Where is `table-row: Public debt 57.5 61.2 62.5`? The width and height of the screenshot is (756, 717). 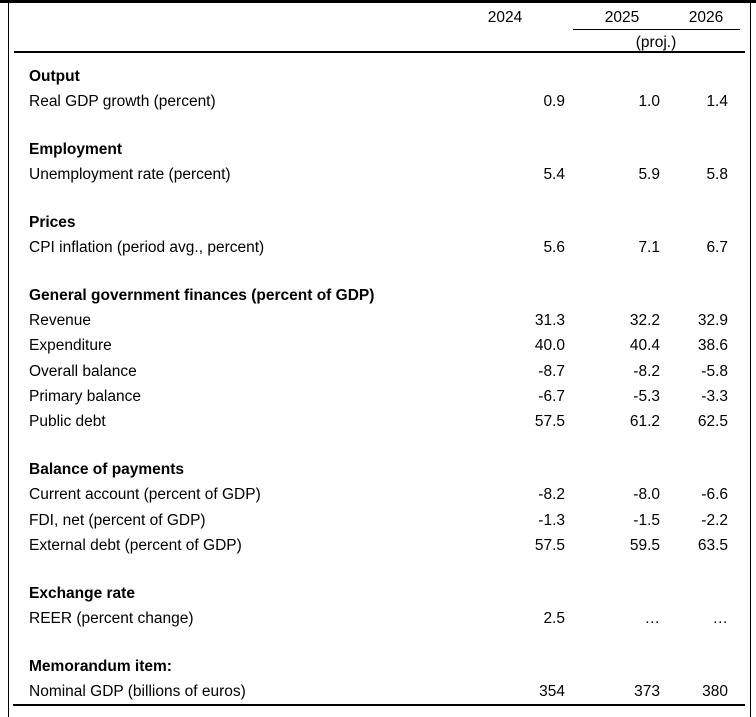 table-row: Public debt 57.5 61.2 62.5 is located at coordinates (378, 422).